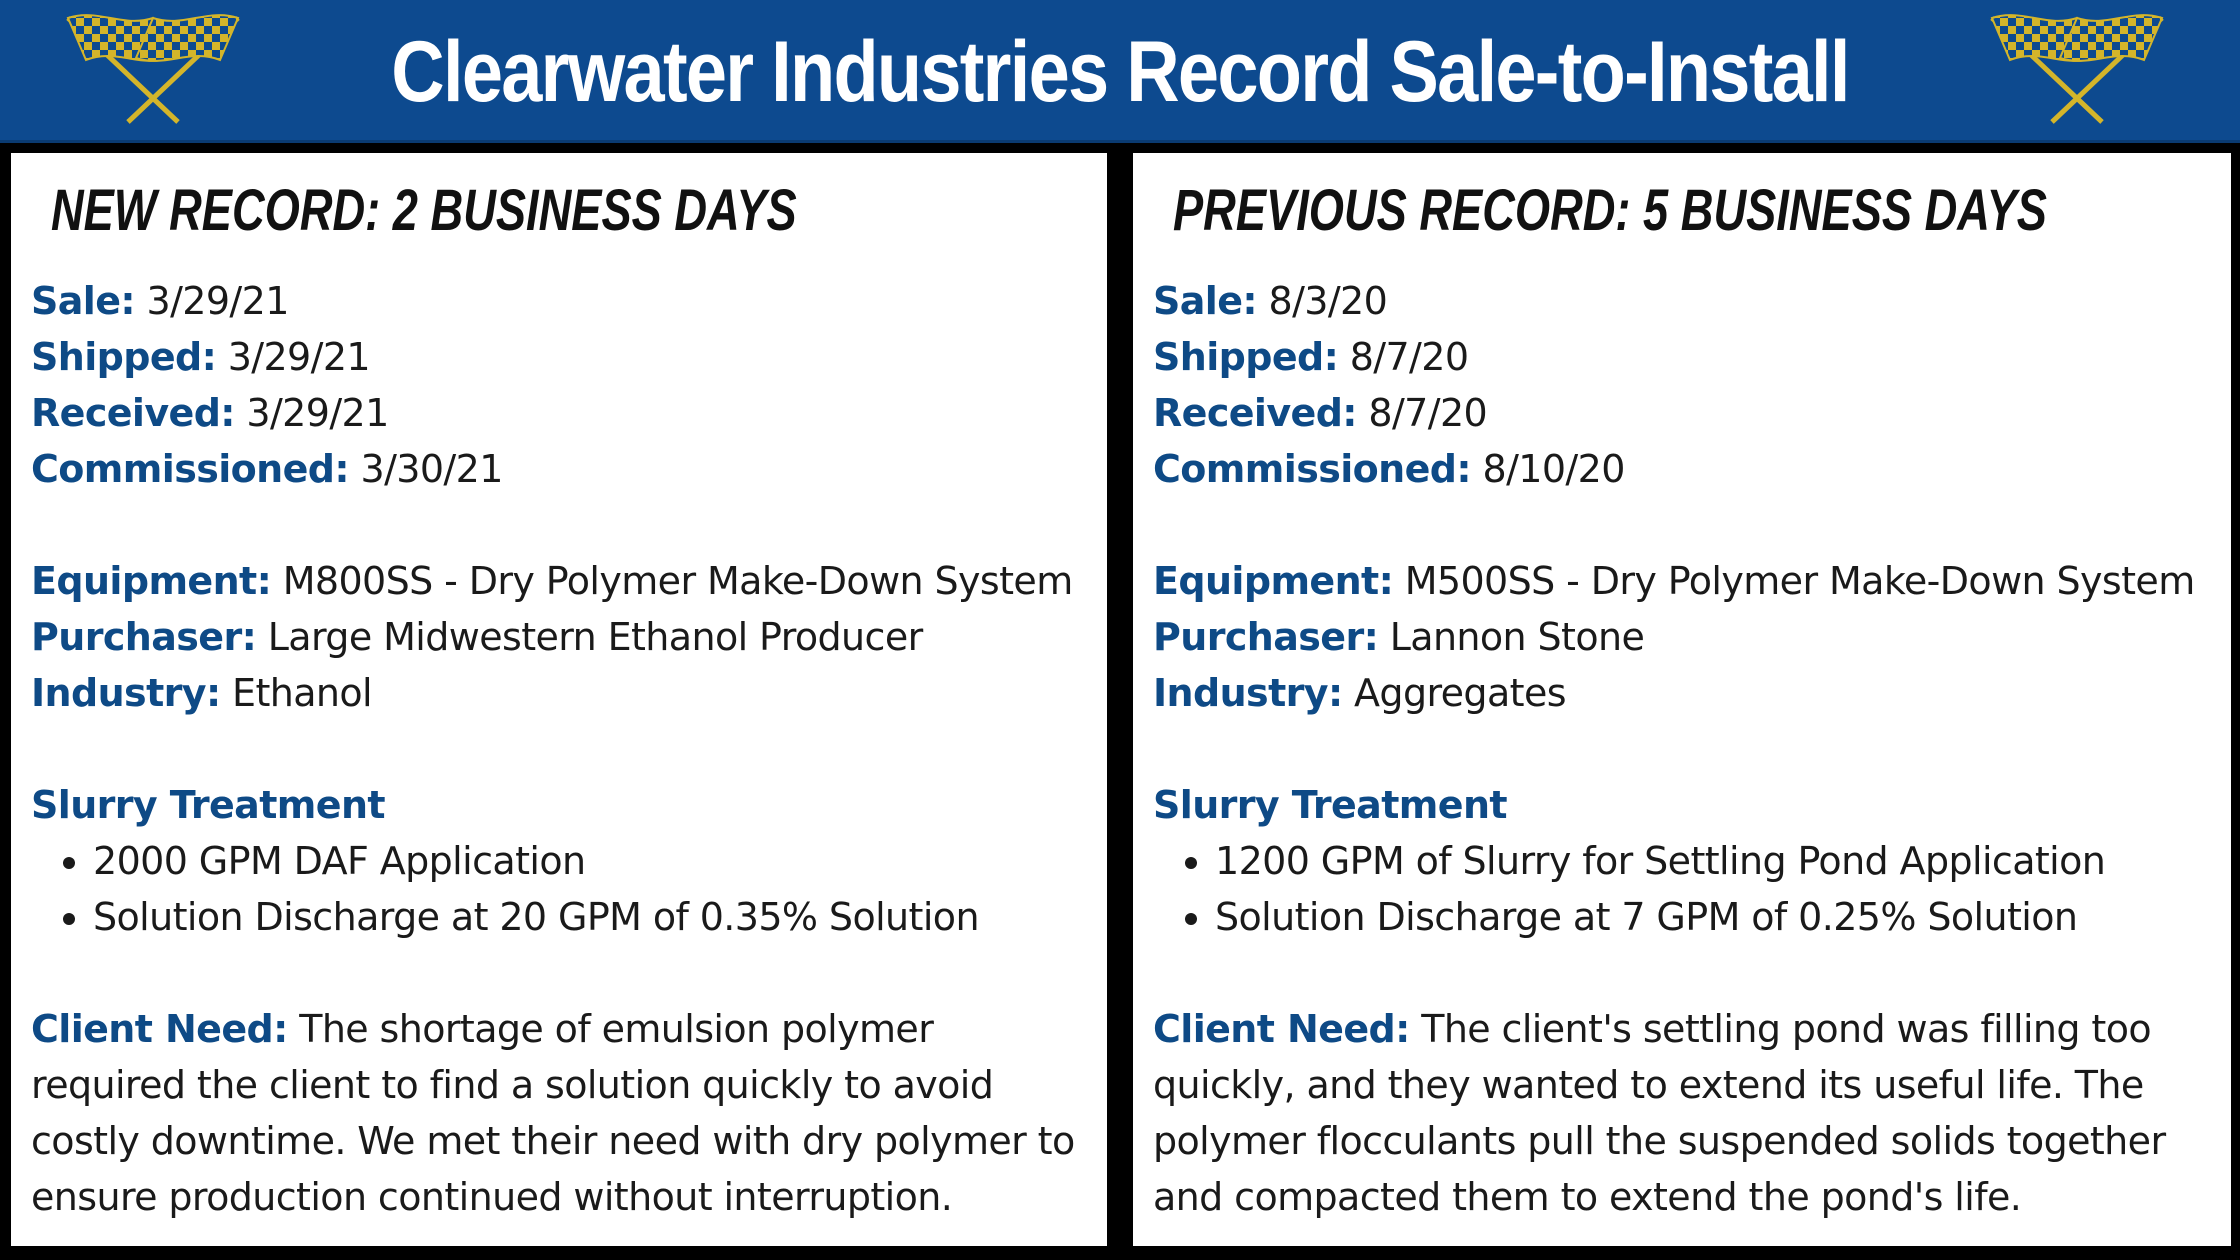  I want to click on received-row: Received: 8/7/20, so click(1682, 413).